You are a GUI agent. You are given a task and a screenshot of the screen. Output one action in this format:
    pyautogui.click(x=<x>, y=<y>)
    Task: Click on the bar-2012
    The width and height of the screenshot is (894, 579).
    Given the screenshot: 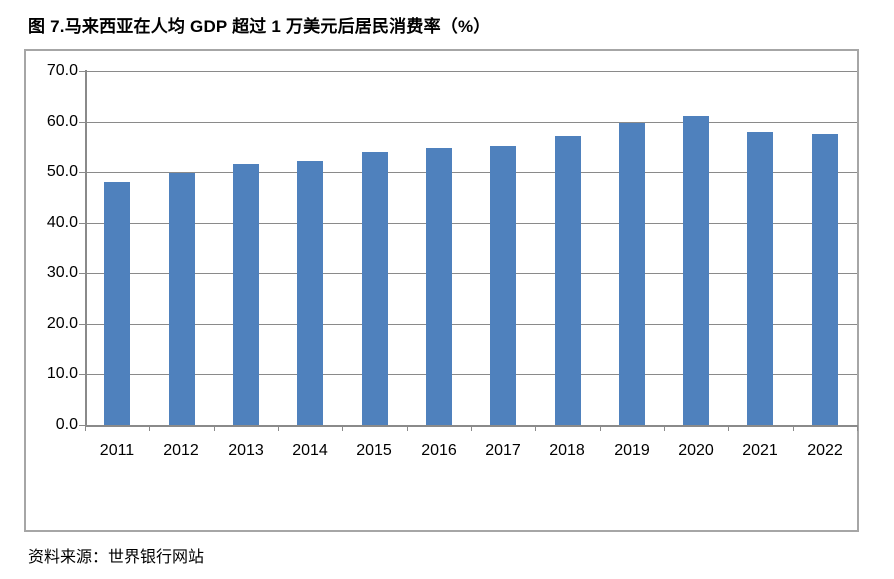 What is the action you would take?
    pyautogui.click(x=182, y=299)
    